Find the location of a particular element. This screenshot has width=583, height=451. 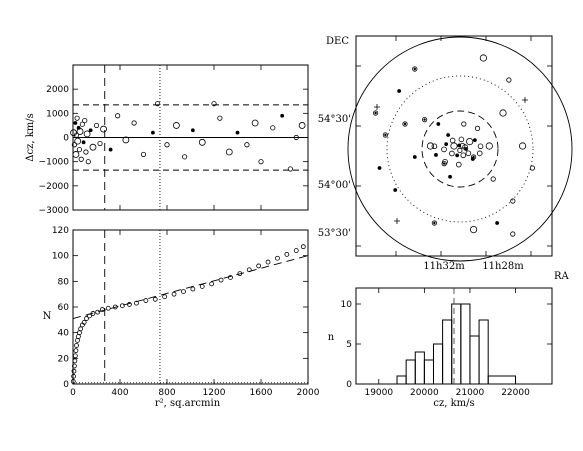

radius-circle-inner is located at coordinates (460, 149).